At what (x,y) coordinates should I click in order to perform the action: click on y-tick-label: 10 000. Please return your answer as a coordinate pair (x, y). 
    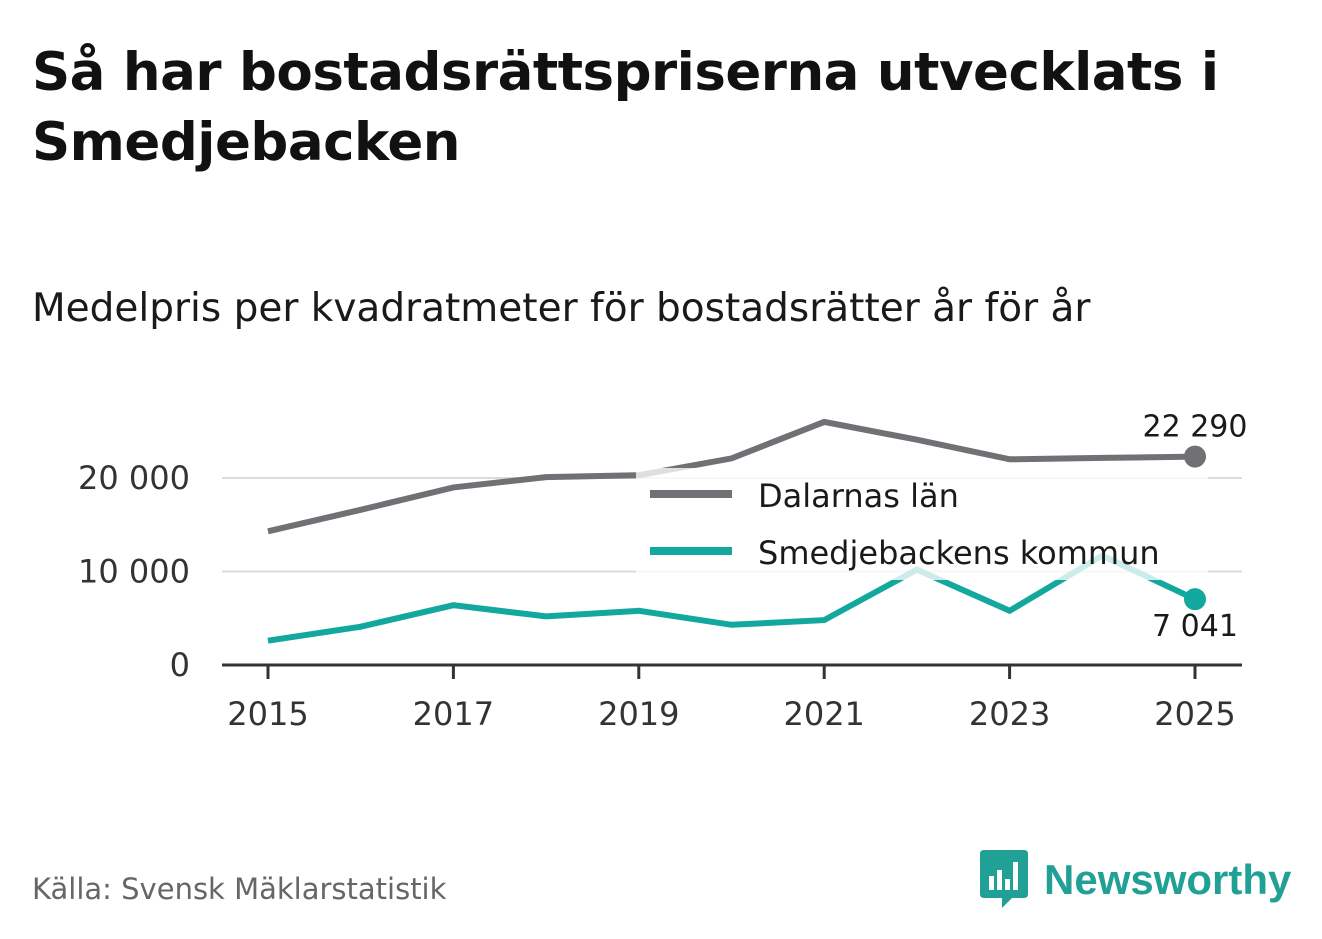
    Looking at the image, I should click on (134, 572).